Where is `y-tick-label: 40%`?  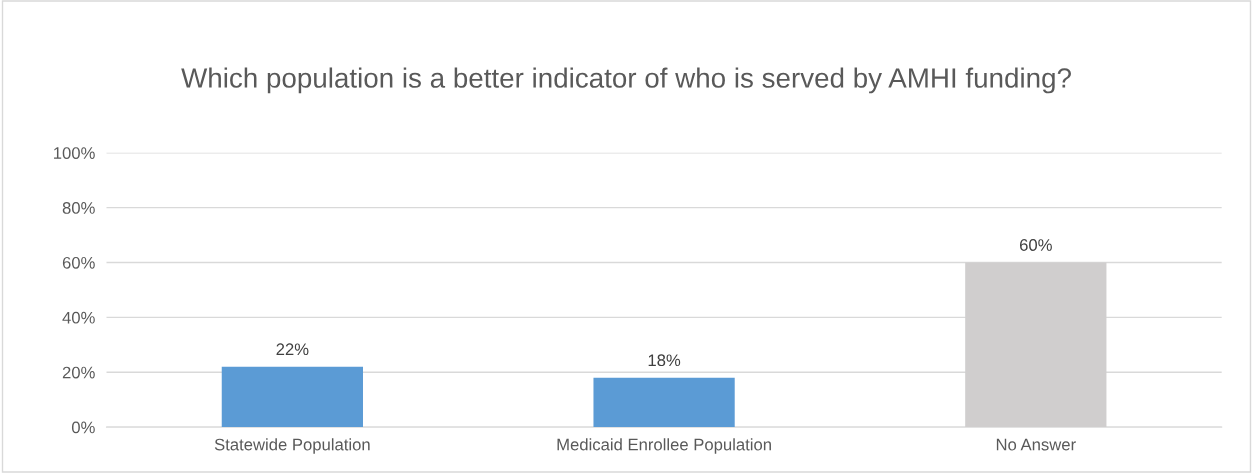
y-tick-label: 40% is located at coordinates (78, 317).